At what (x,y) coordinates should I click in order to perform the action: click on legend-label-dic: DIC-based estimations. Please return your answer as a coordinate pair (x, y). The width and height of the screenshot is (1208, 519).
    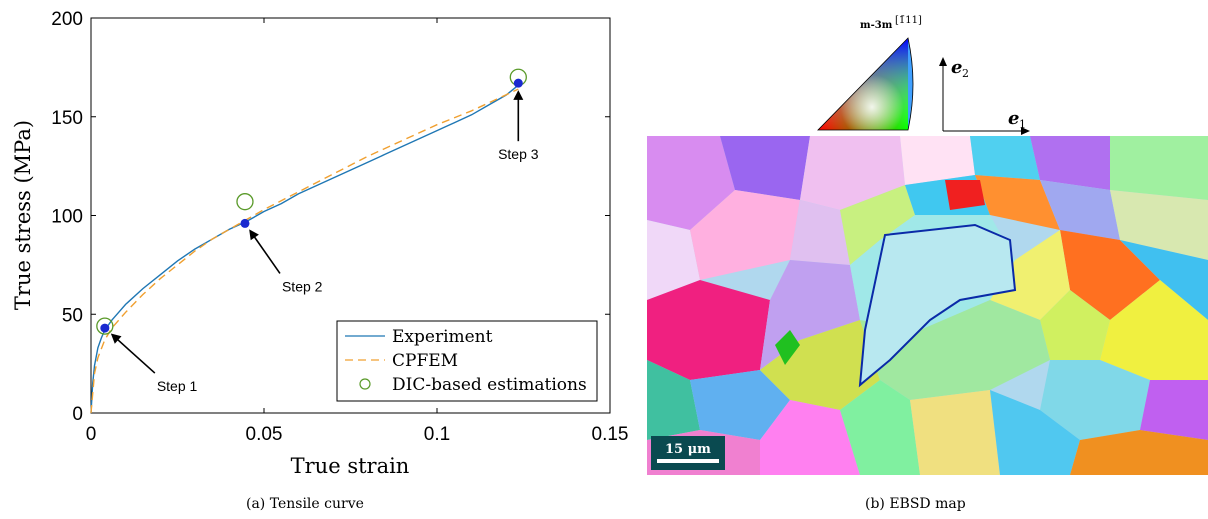
    Looking at the image, I should click on (489, 385).